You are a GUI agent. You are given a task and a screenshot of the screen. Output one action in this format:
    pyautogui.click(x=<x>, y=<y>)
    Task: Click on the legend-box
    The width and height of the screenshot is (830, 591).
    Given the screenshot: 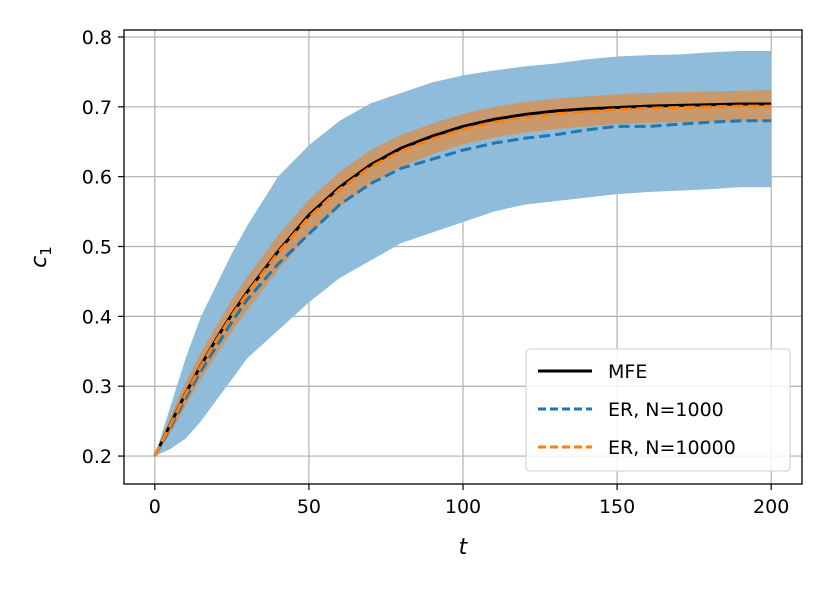 What is the action you would take?
    pyautogui.click(x=658, y=410)
    